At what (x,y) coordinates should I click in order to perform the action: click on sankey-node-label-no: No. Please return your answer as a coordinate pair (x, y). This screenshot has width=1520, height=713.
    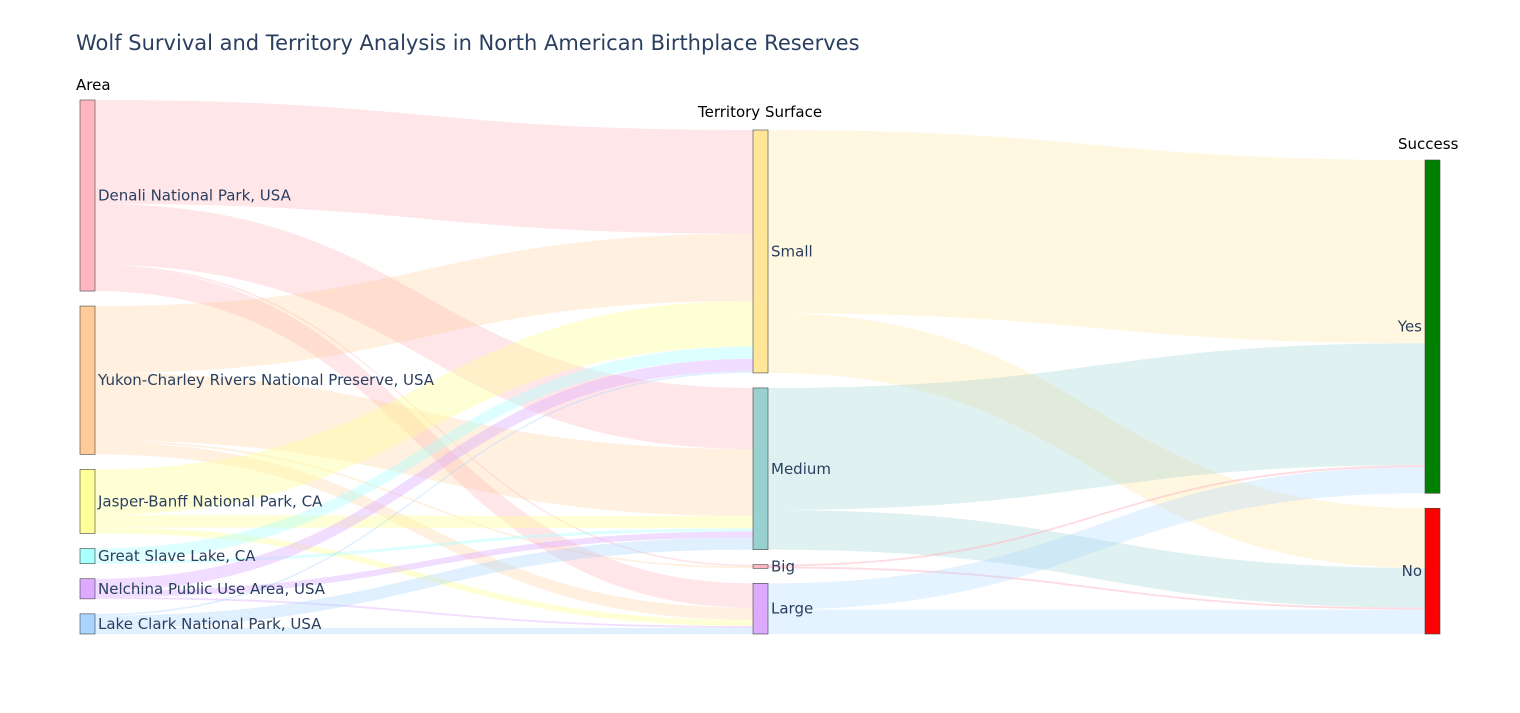
    Looking at the image, I should click on (1412, 571).